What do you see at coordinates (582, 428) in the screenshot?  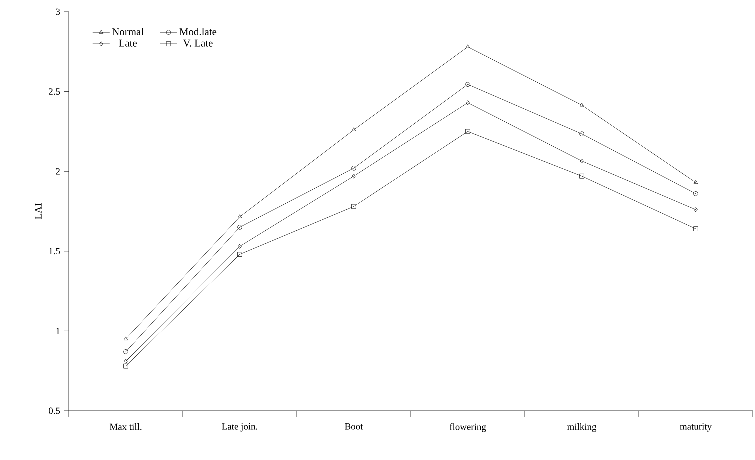 I see `x-tick-label: milking` at bounding box center [582, 428].